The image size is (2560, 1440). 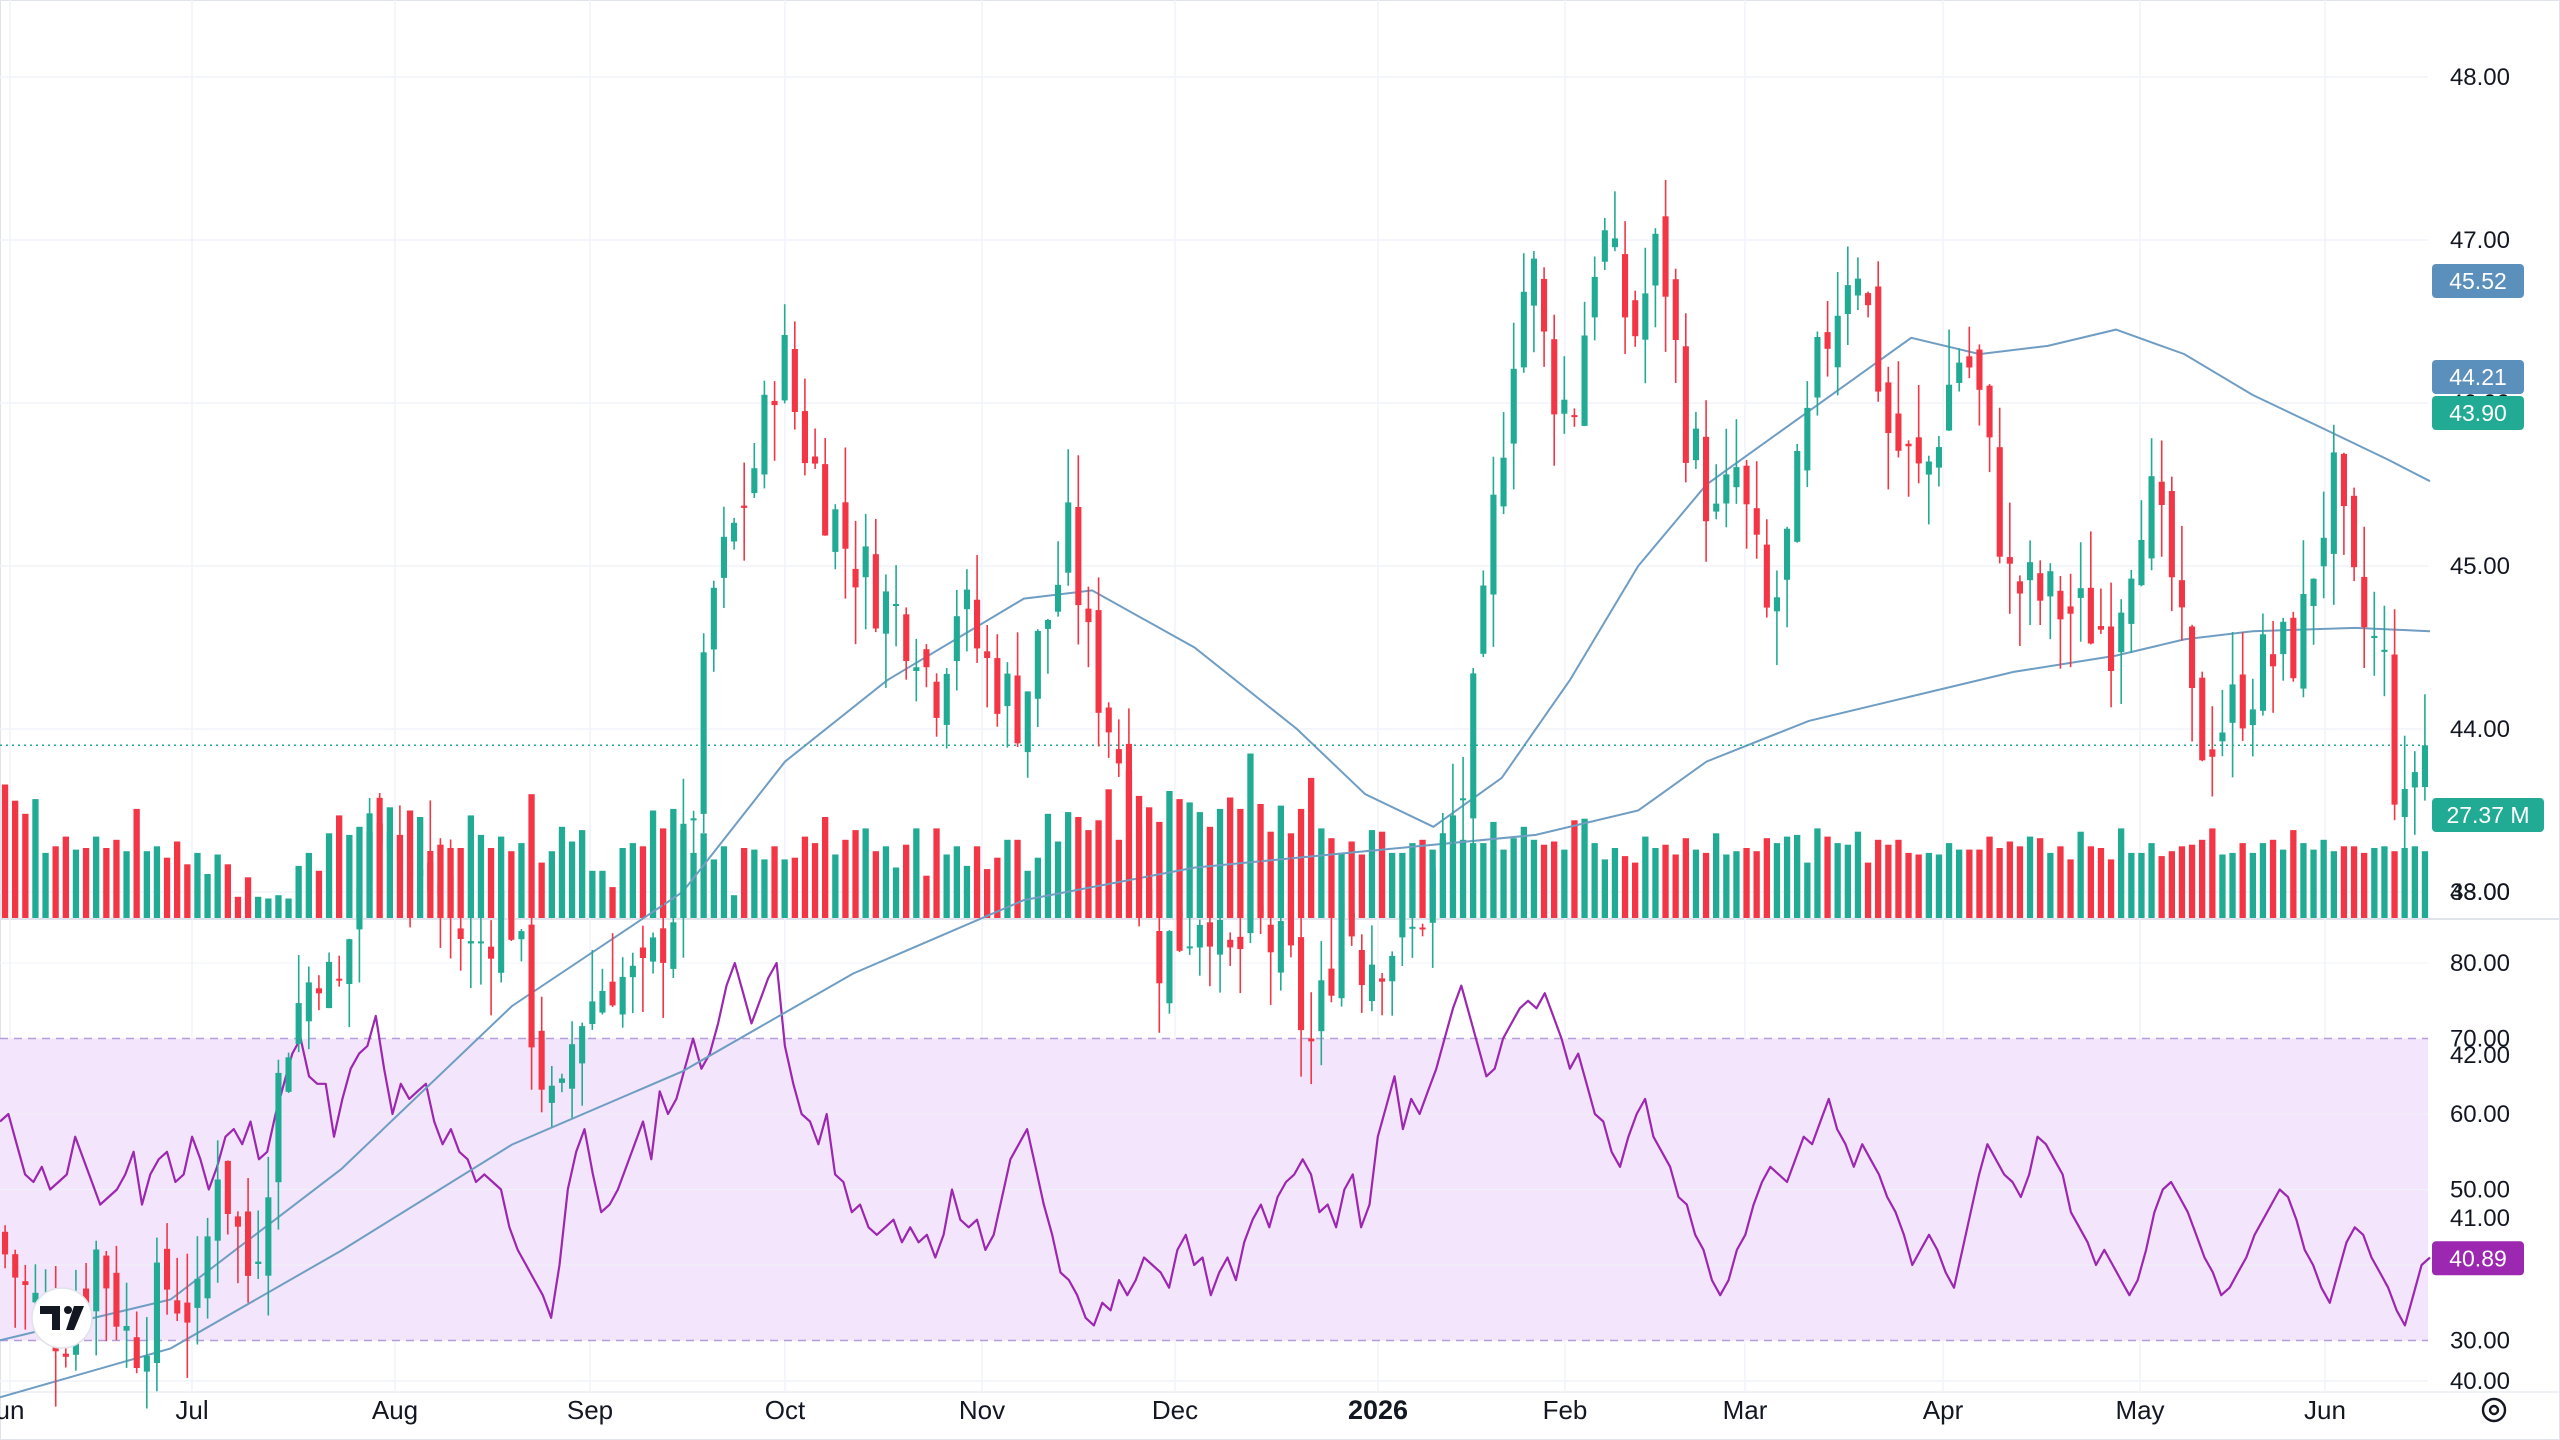 What do you see at coordinates (785, 1410) in the screenshot?
I see `time-axis-label: Oct` at bounding box center [785, 1410].